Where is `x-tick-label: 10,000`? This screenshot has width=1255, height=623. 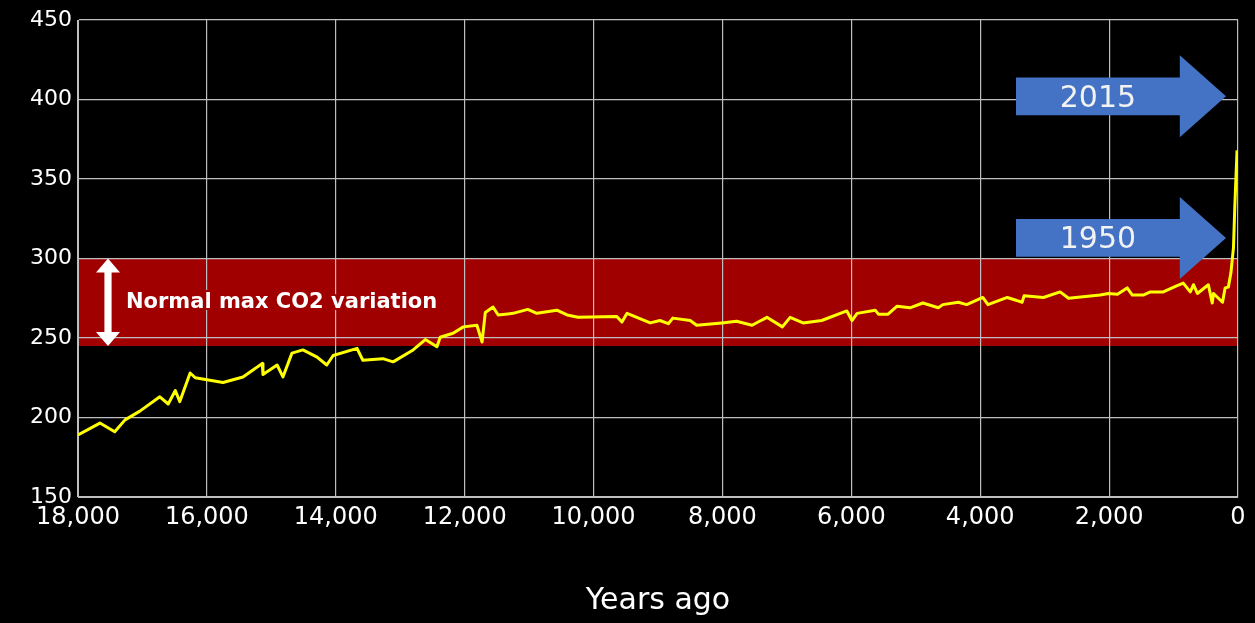
x-tick-label: 10,000 is located at coordinates (593, 515).